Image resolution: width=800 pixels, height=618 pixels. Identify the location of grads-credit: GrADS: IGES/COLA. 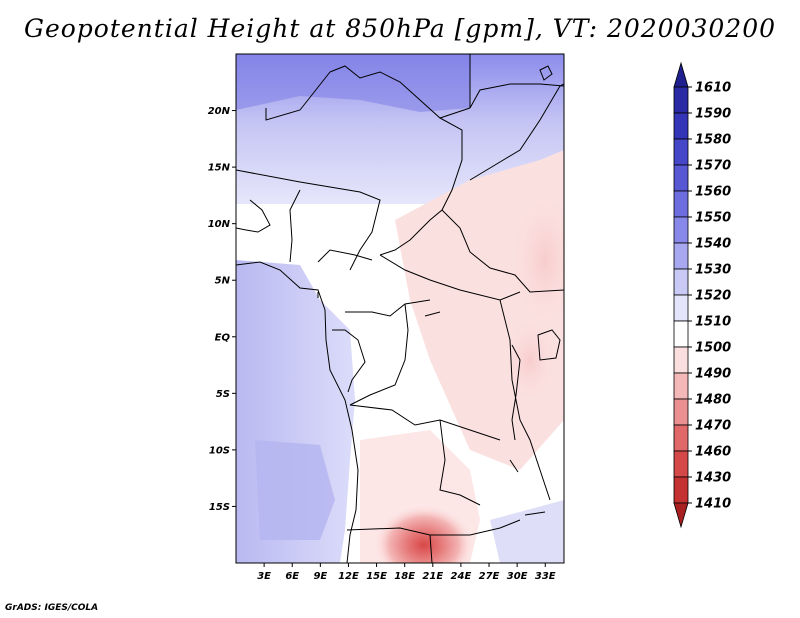
(52, 608).